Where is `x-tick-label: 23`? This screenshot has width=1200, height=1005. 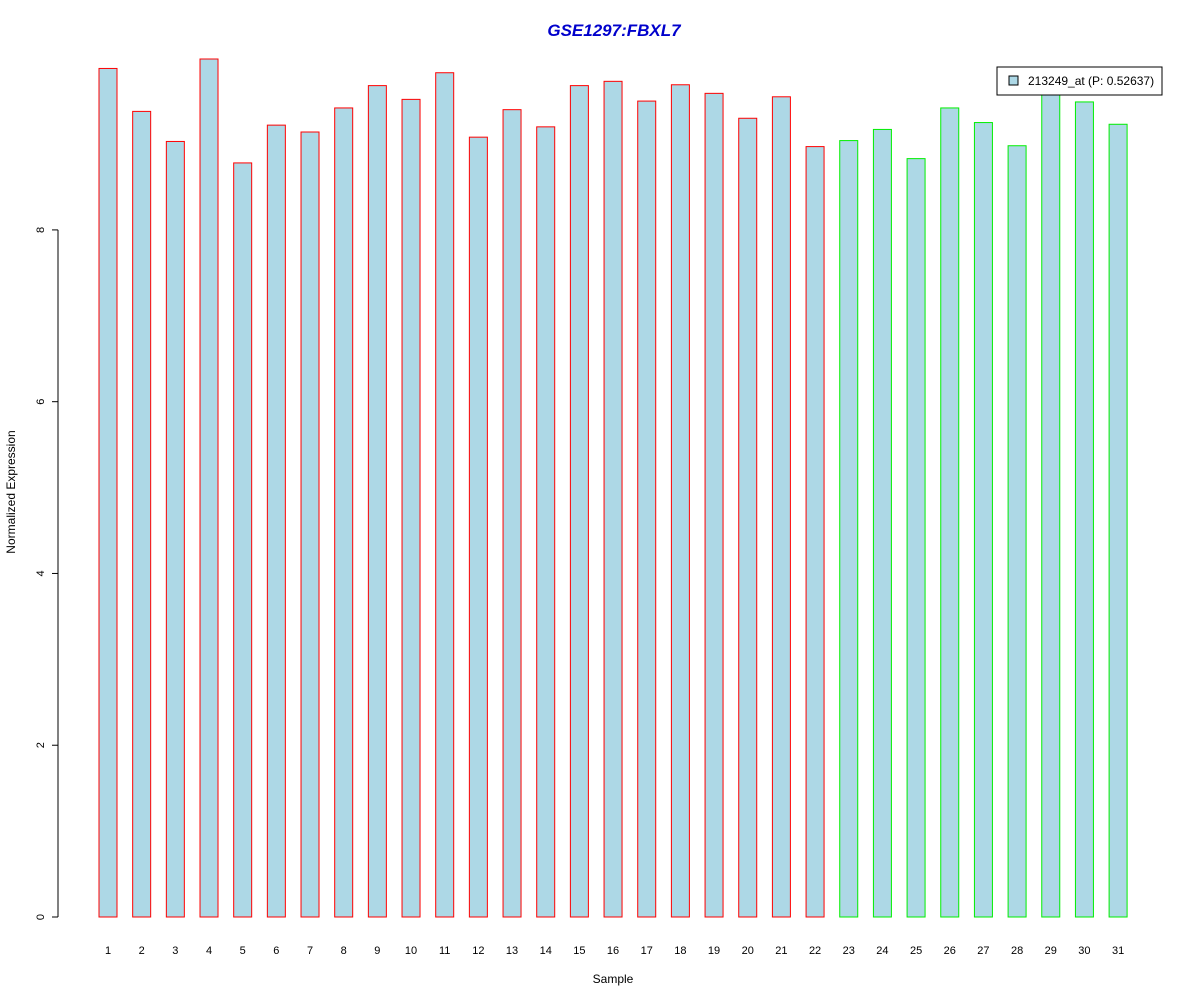
x-tick-label: 23 is located at coordinates (849, 951).